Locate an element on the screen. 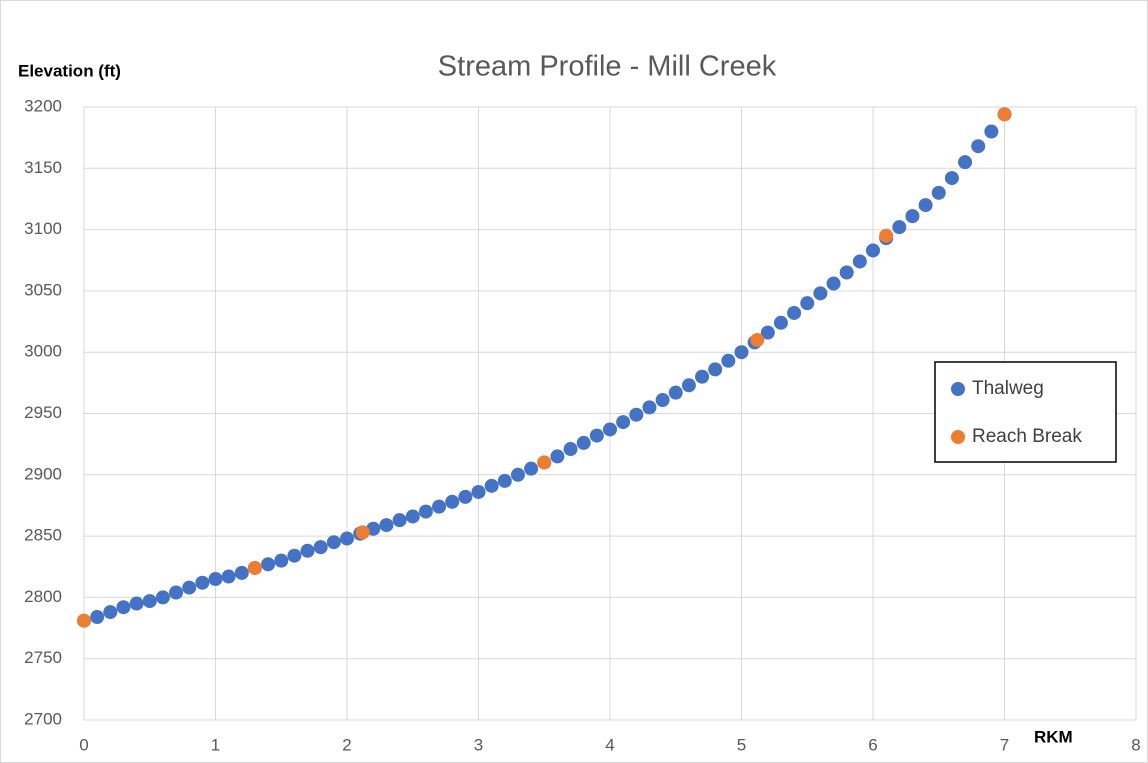 The image size is (1148, 763). x-tick-label: 4 is located at coordinates (609, 744).